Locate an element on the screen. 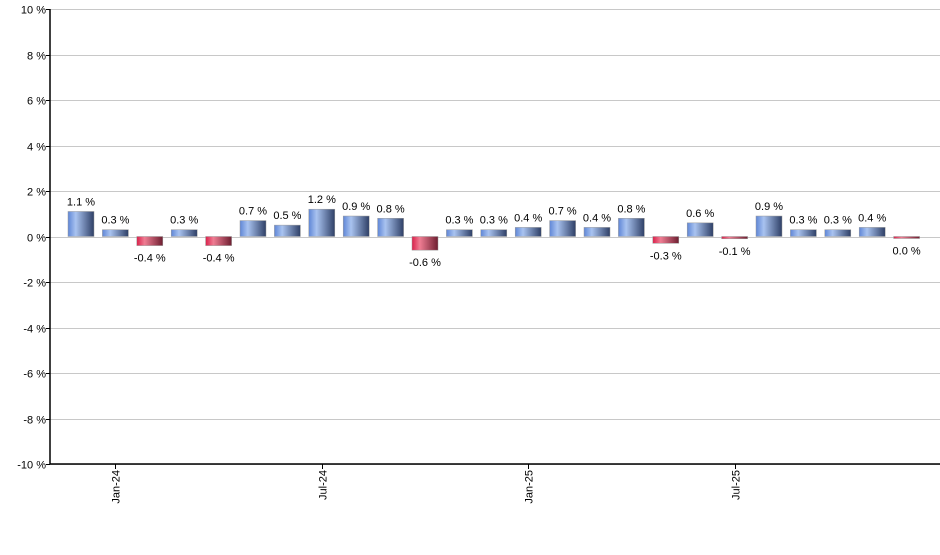 The width and height of the screenshot is (940, 555). data-label: -0.3 % is located at coordinates (666, 256).